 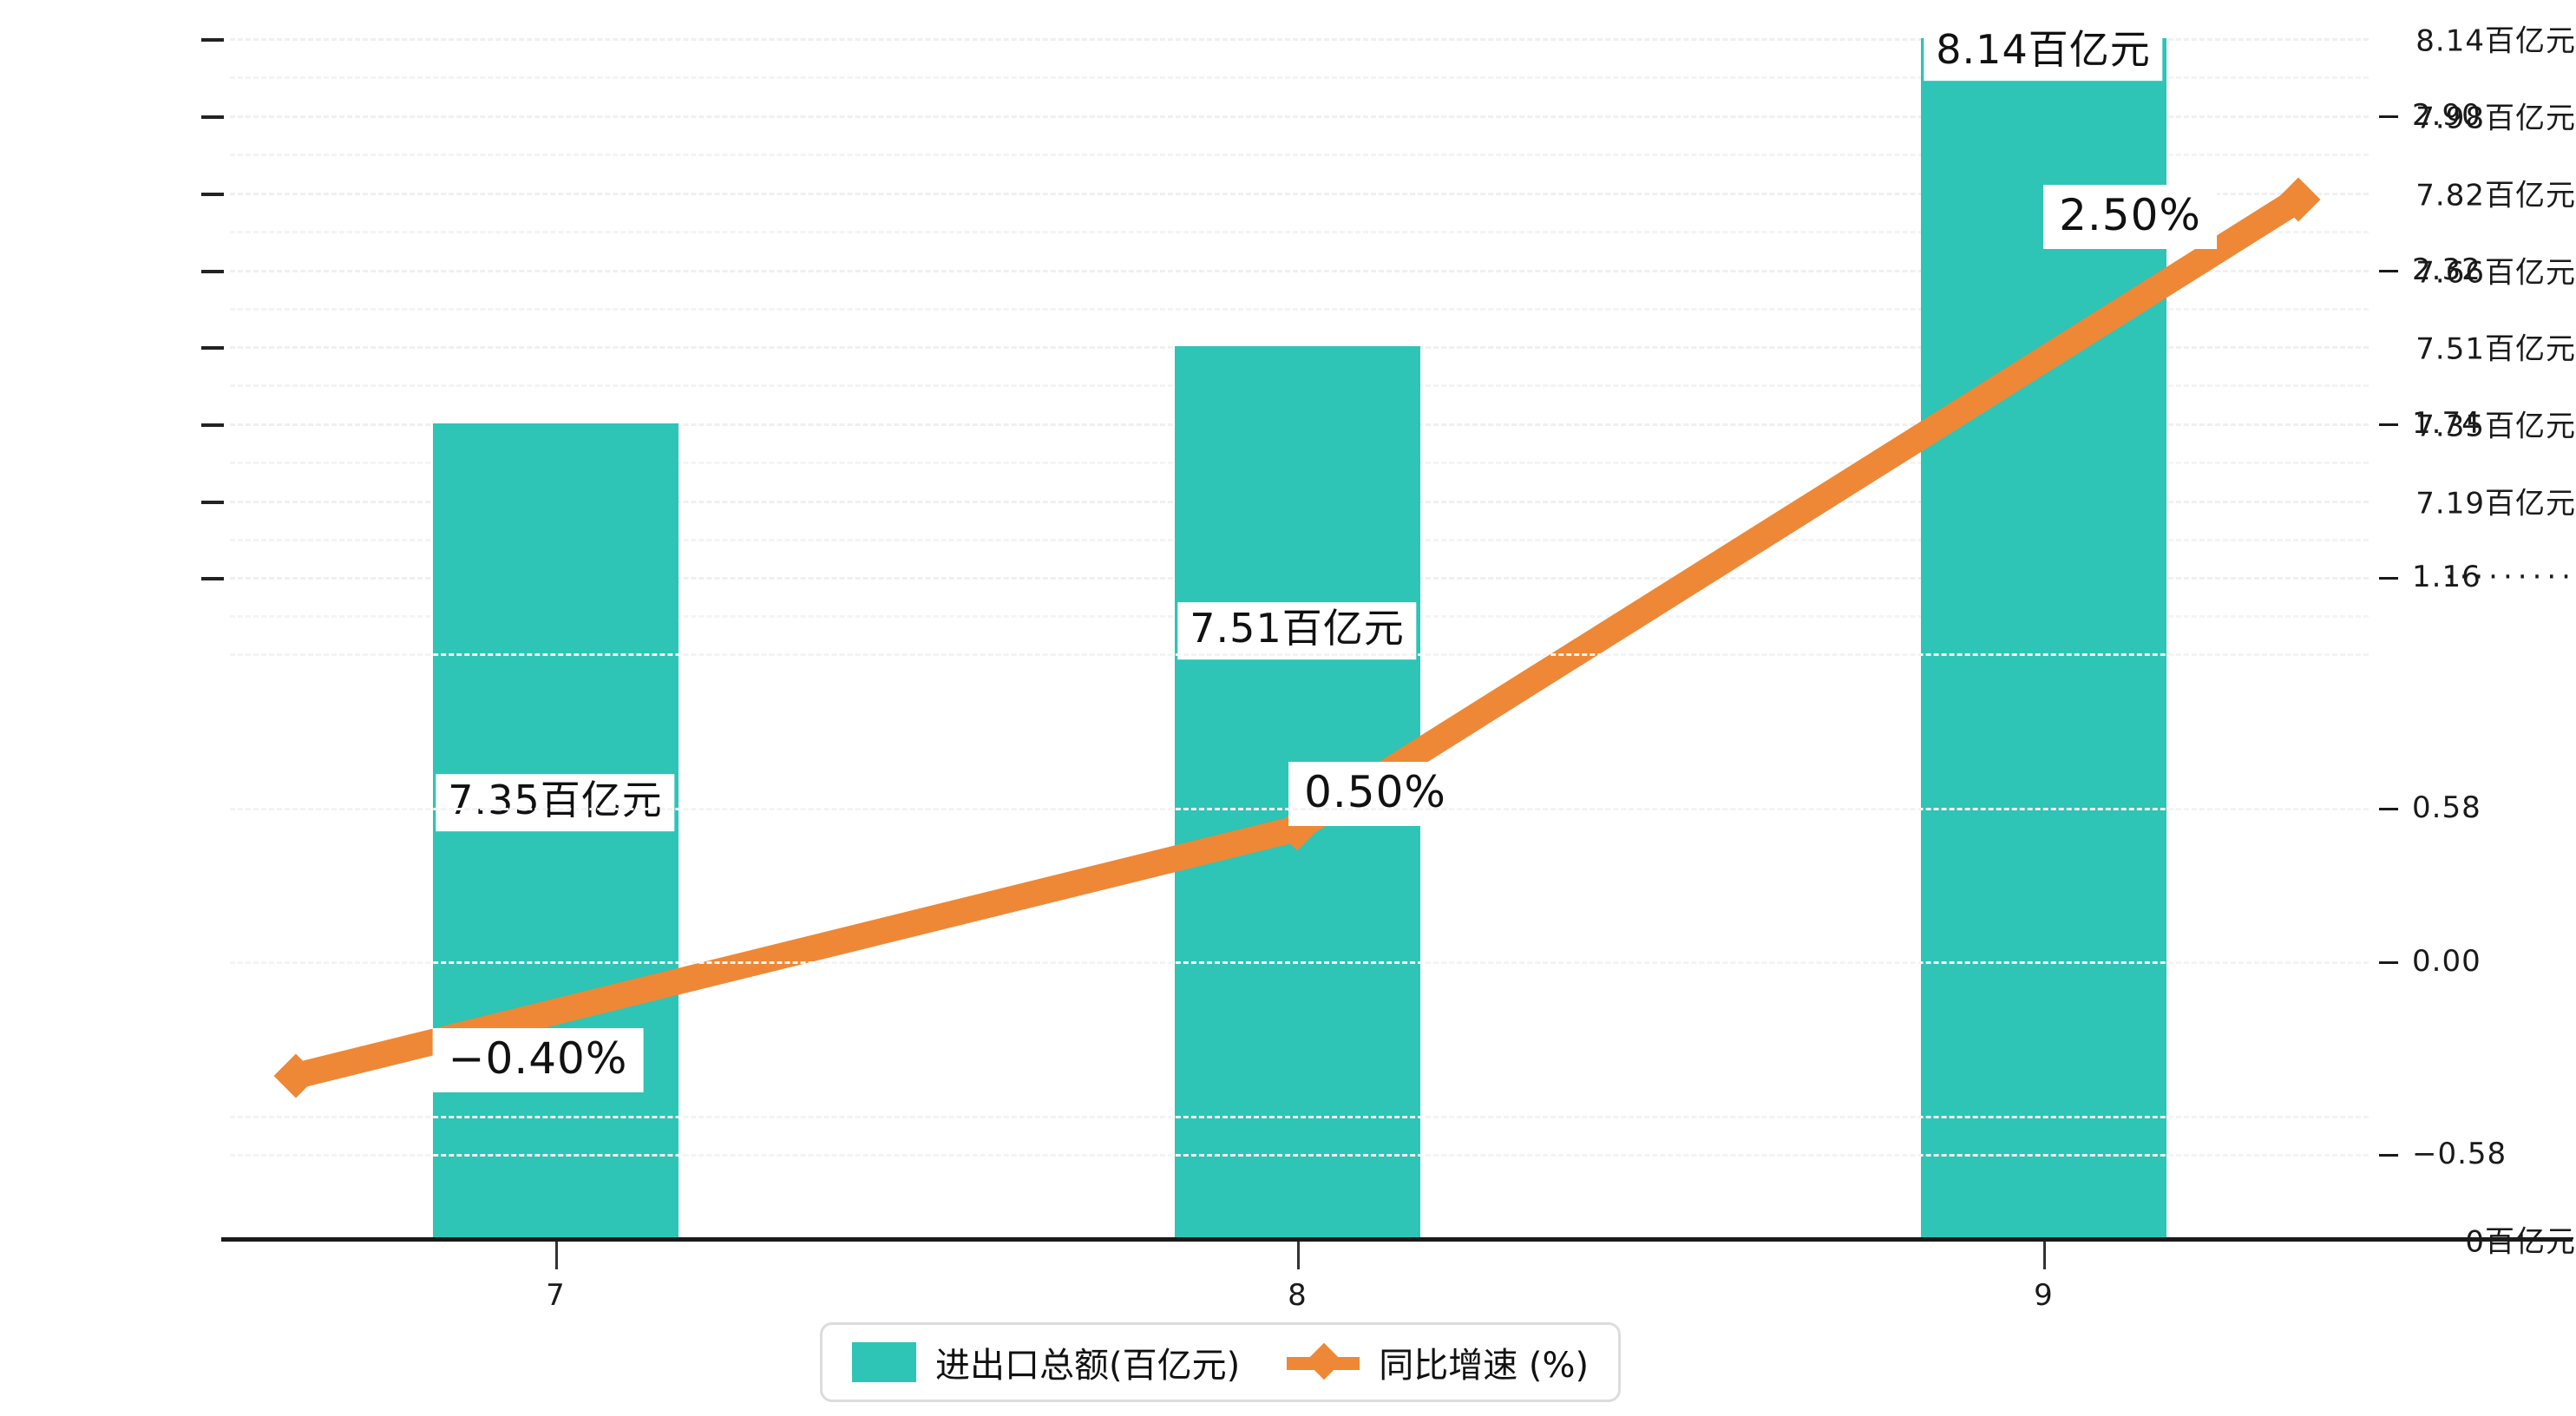 I want to click on x-axis-label-8: 8, so click(x=1297, y=1295).